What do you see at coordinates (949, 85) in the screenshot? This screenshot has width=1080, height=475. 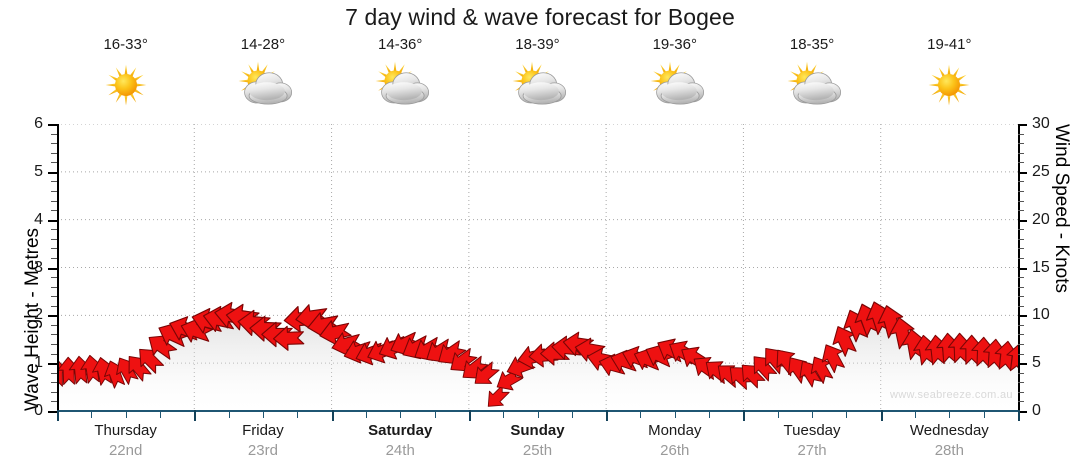 I see `sun-icon` at bounding box center [949, 85].